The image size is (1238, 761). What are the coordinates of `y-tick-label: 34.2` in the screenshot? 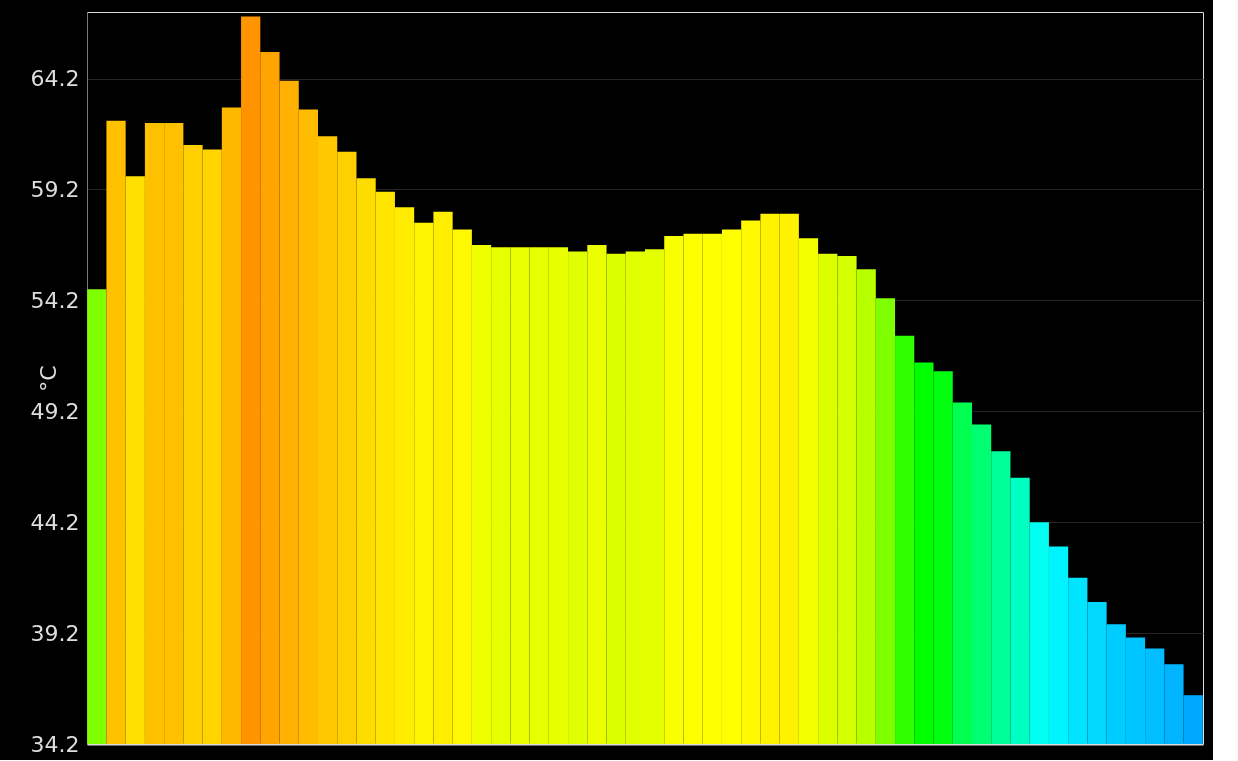 It's located at (55, 744).